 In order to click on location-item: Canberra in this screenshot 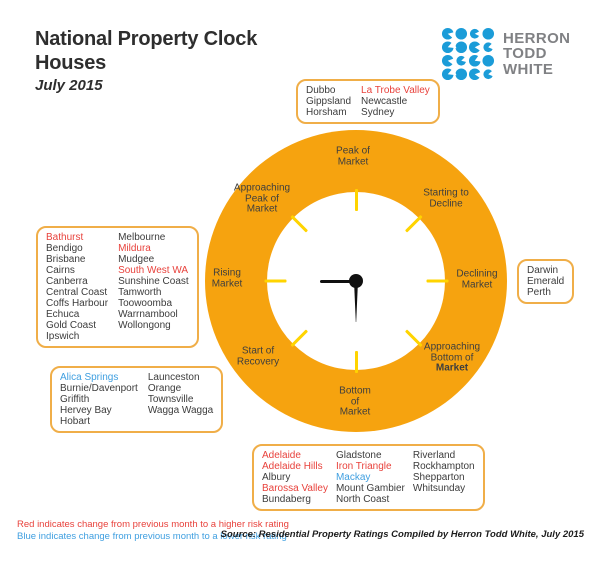, I will do `click(67, 281)`.